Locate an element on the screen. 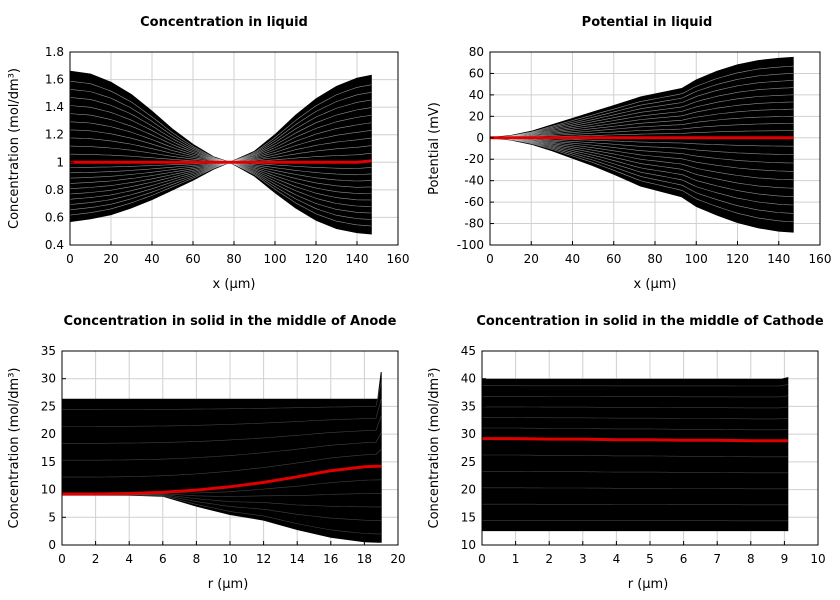 The width and height of the screenshot is (840, 600). x-tick-label: 18 is located at coordinates (364, 559).